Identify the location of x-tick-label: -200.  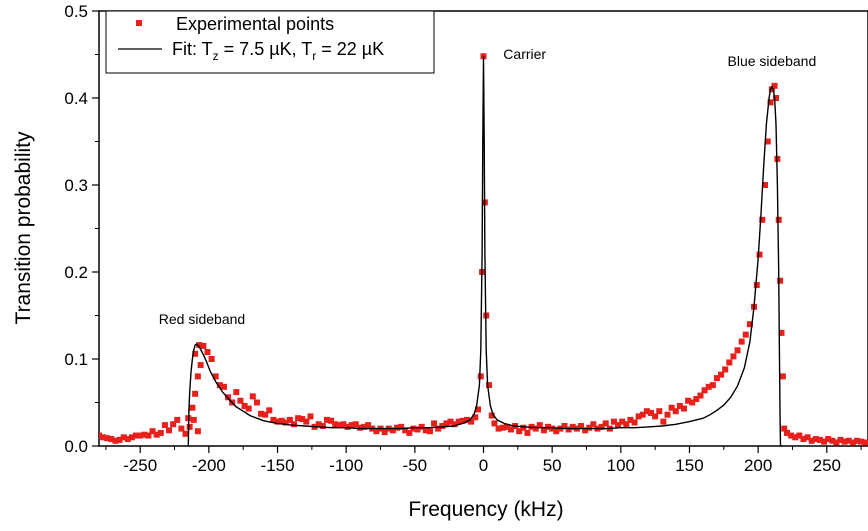
(209, 465).